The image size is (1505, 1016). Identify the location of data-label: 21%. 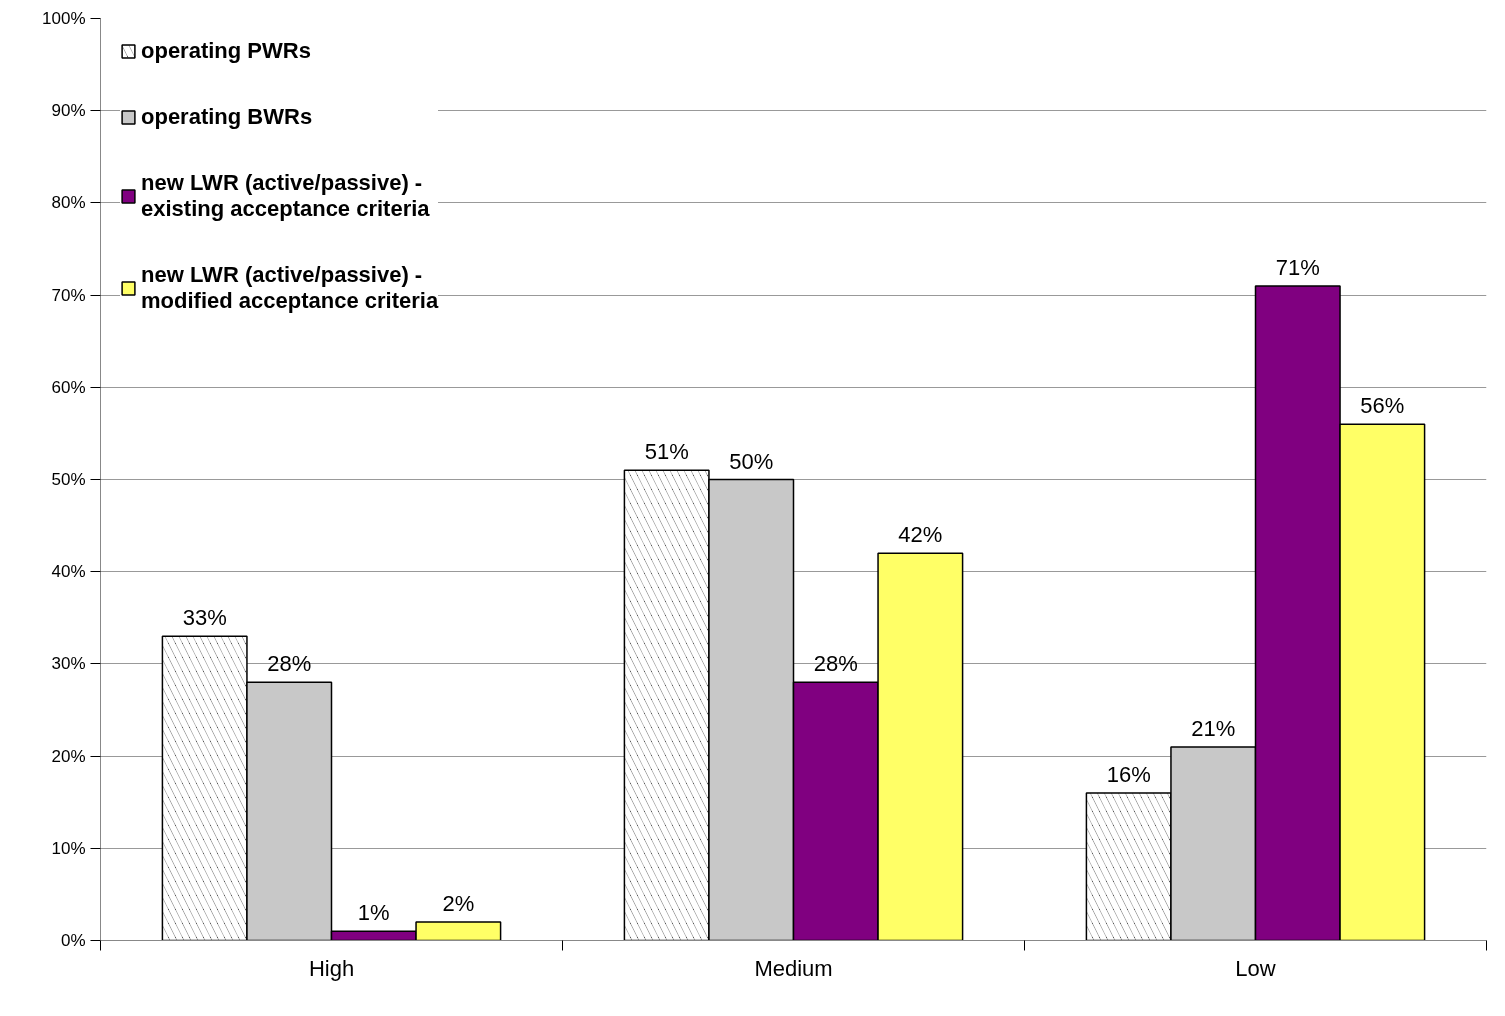
(1213, 728).